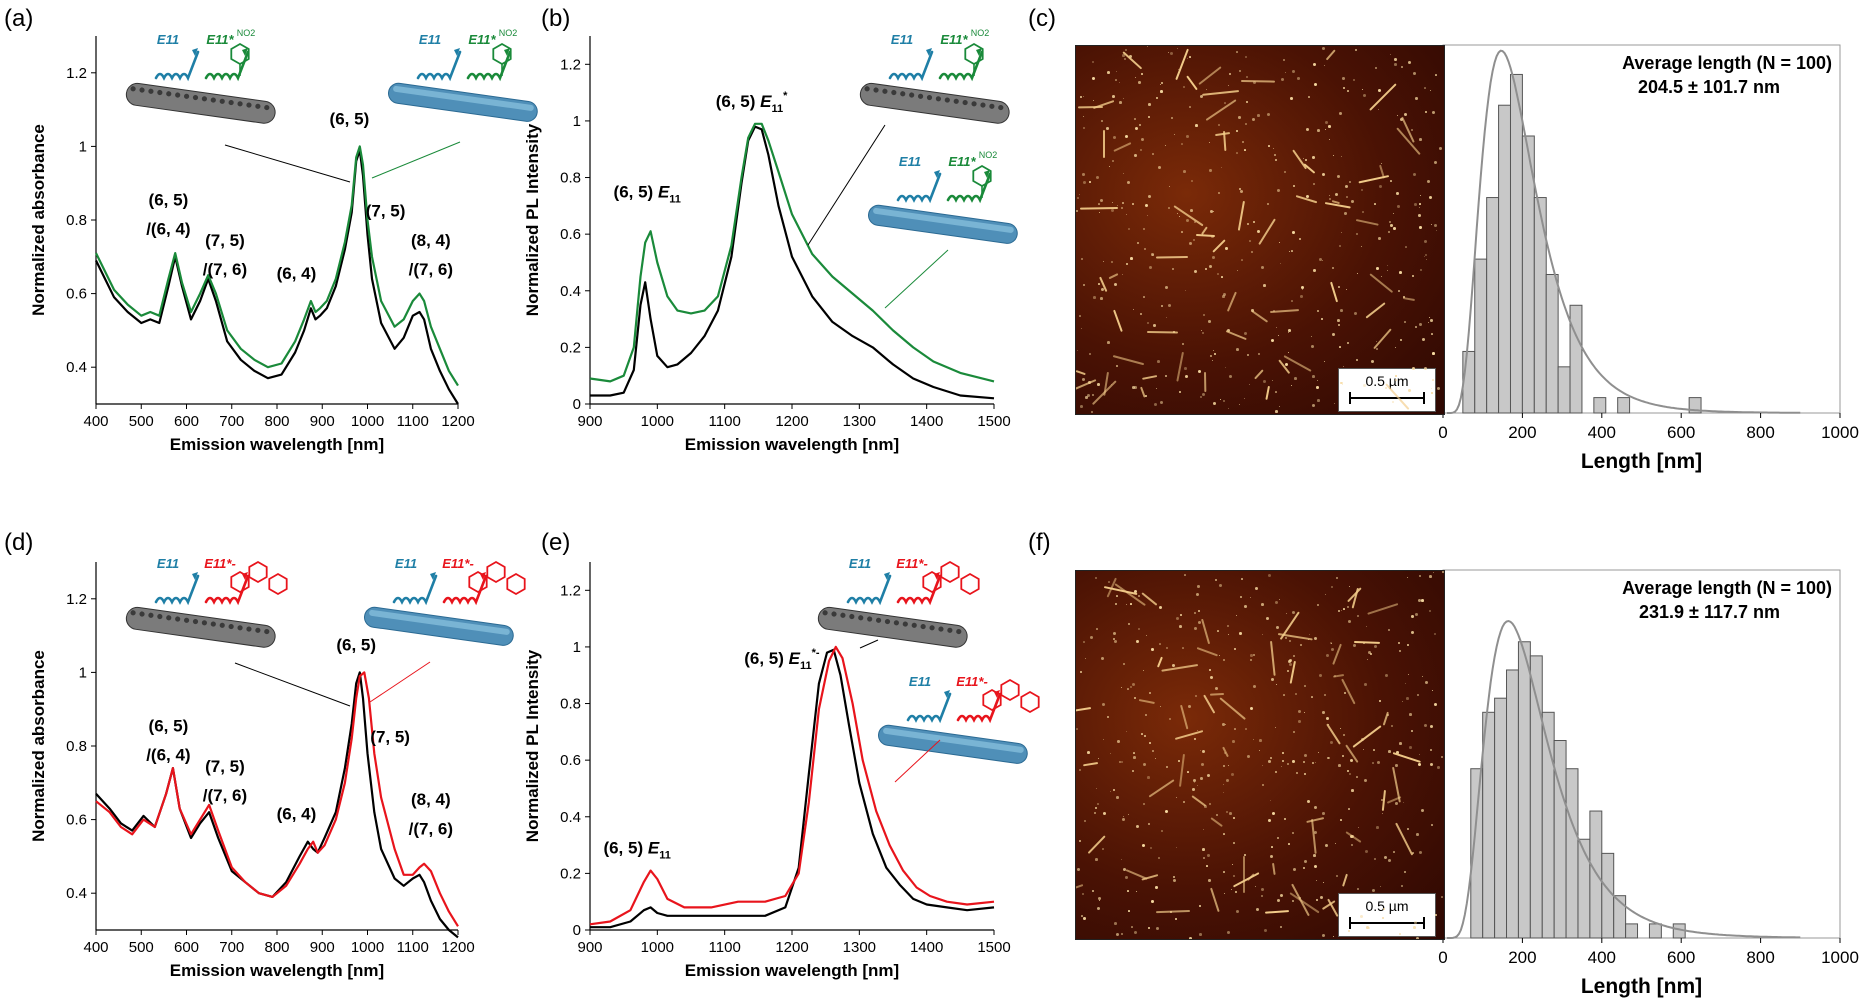 The height and width of the screenshot is (1004, 1869). I want to click on scale-bar-label-f: 0.5 µm, so click(1387, 906).